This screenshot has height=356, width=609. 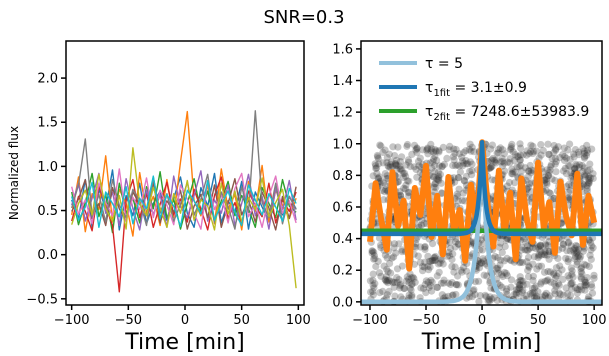 What do you see at coordinates (476, 89) in the screenshot?
I see `legend-label: τ1fit = 3.1±0.9` at bounding box center [476, 89].